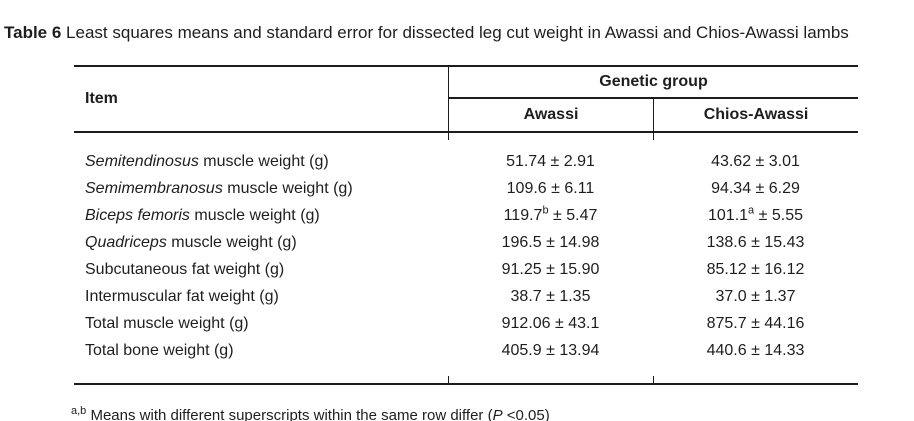  I want to click on value-se: ± 13.94, so click(570, 350).